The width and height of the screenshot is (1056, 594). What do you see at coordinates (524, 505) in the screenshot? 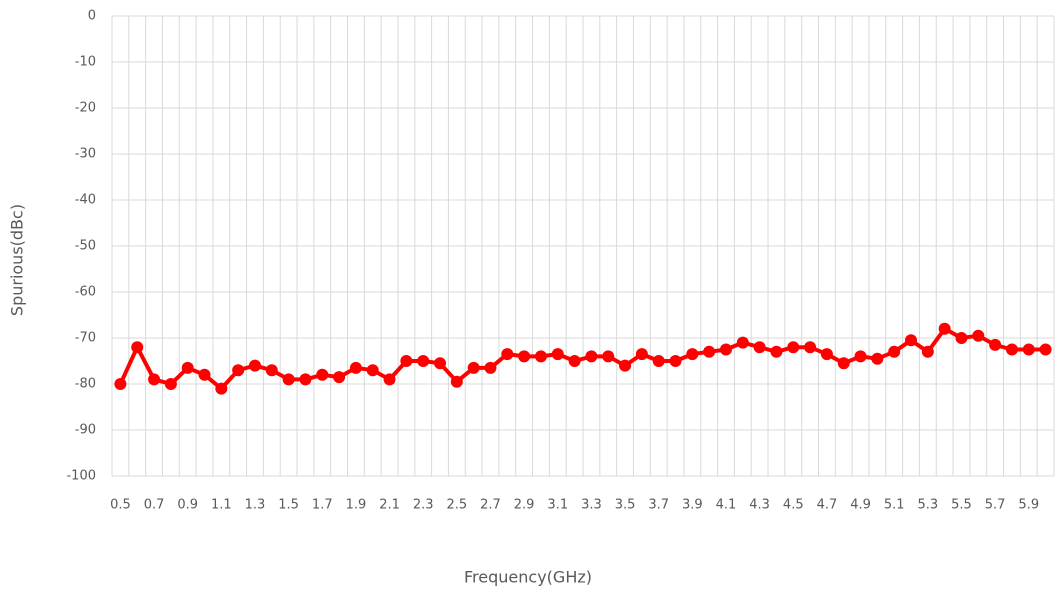
I see `x-tick-label: 2.9` at bounding box center [524, 505].